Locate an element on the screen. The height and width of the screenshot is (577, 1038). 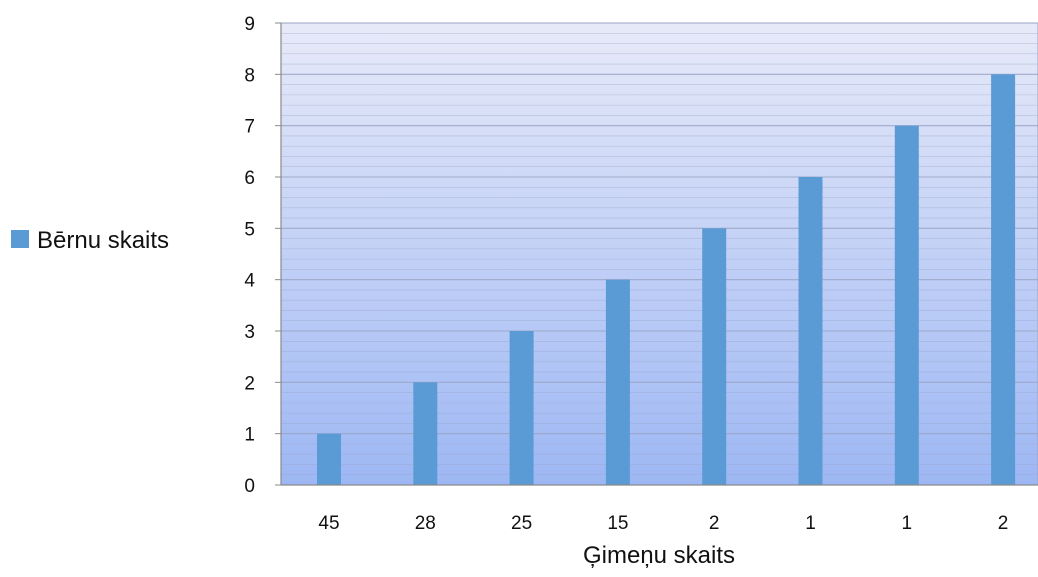
x-axis-title: Ģimeņu skaits is located at coordinates (659, 555).